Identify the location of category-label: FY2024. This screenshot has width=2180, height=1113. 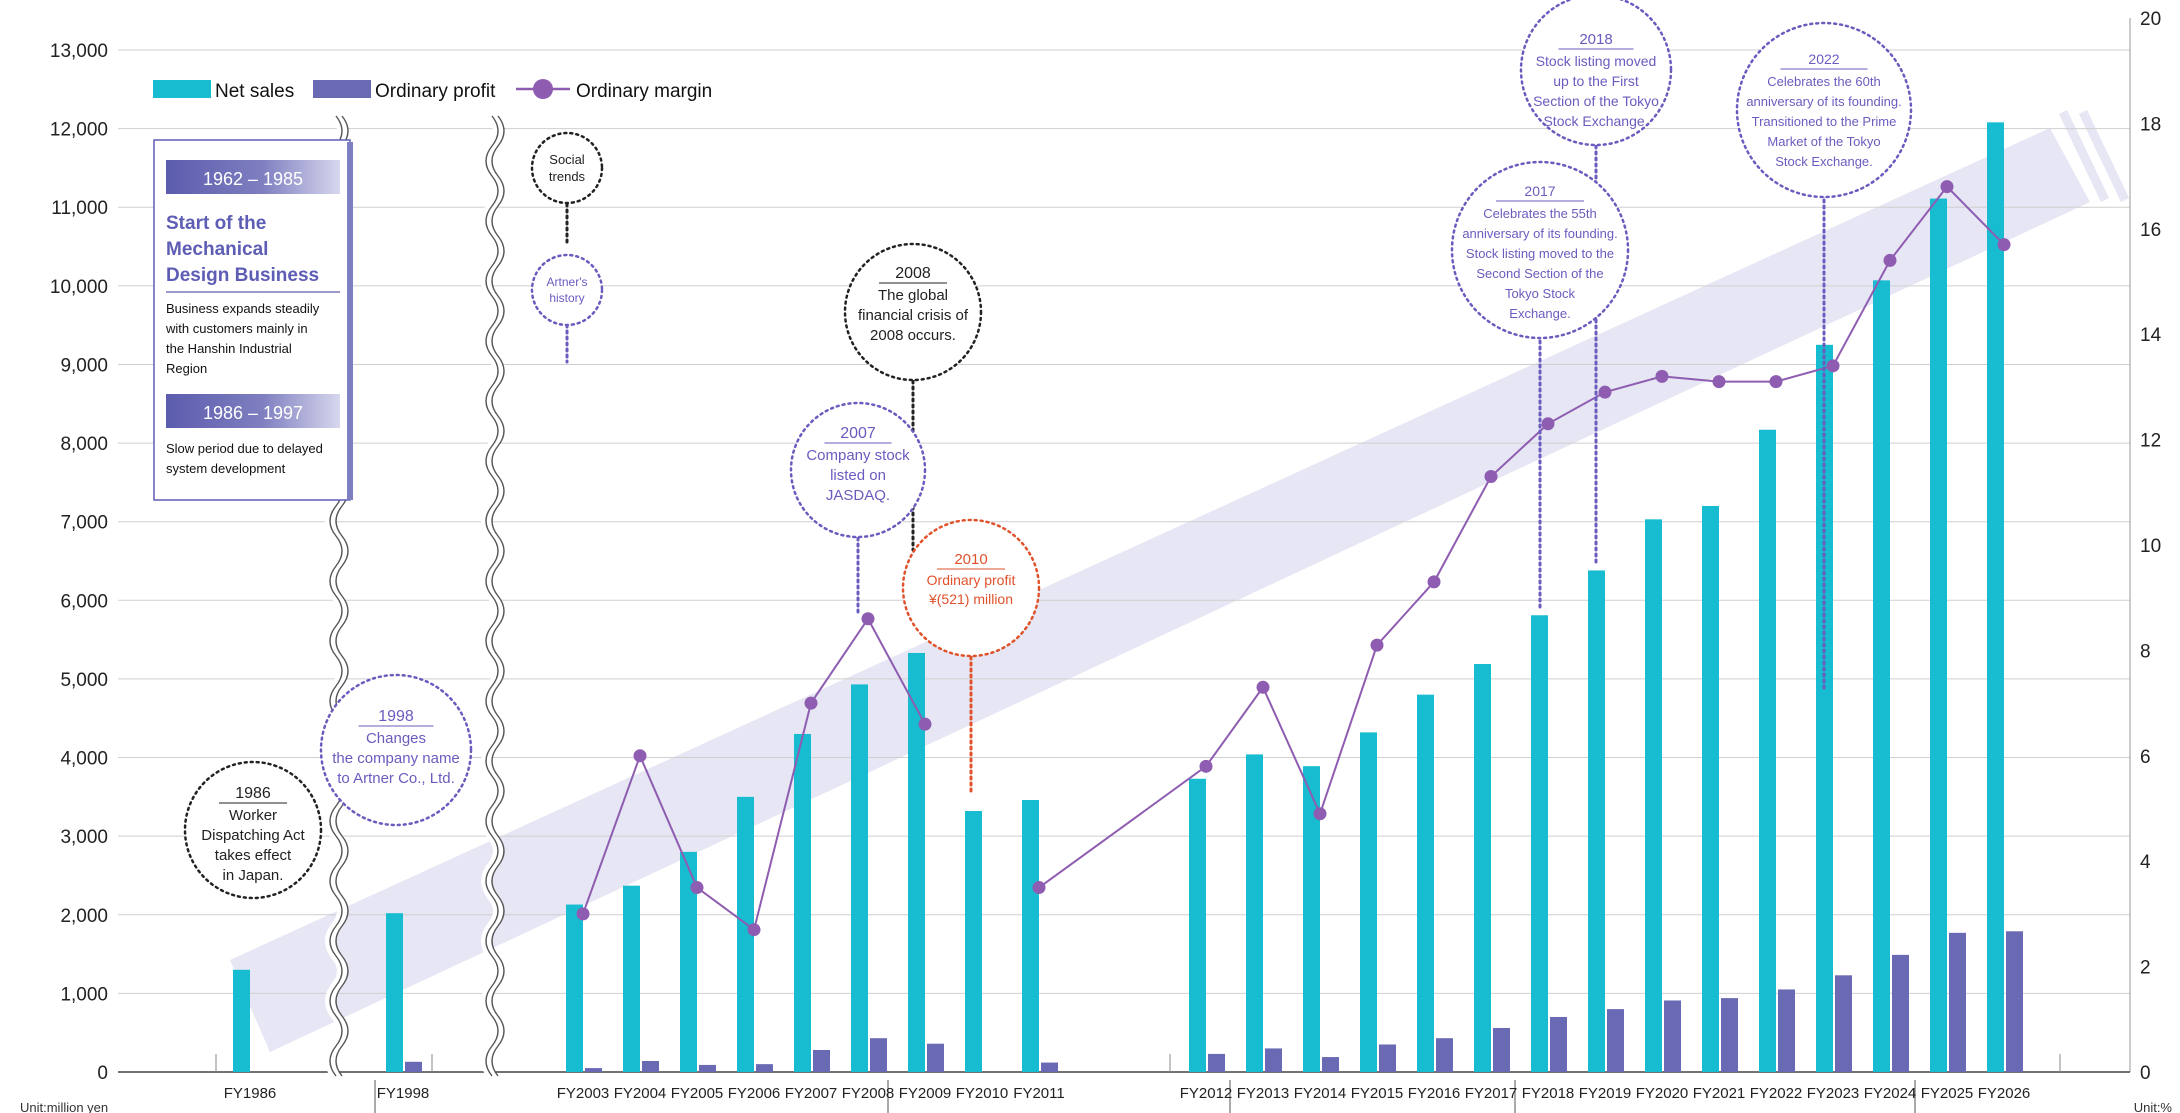
(1890, 1093).